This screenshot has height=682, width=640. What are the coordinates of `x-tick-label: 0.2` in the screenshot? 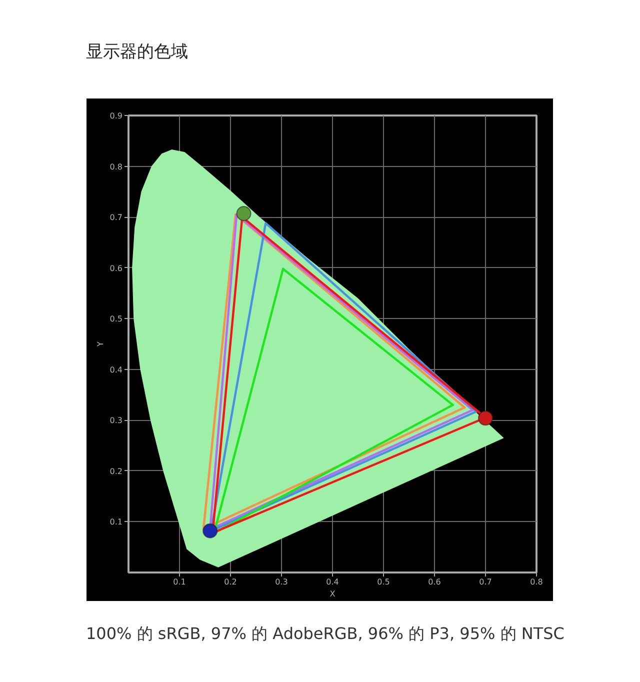 It's located at (230, 582).